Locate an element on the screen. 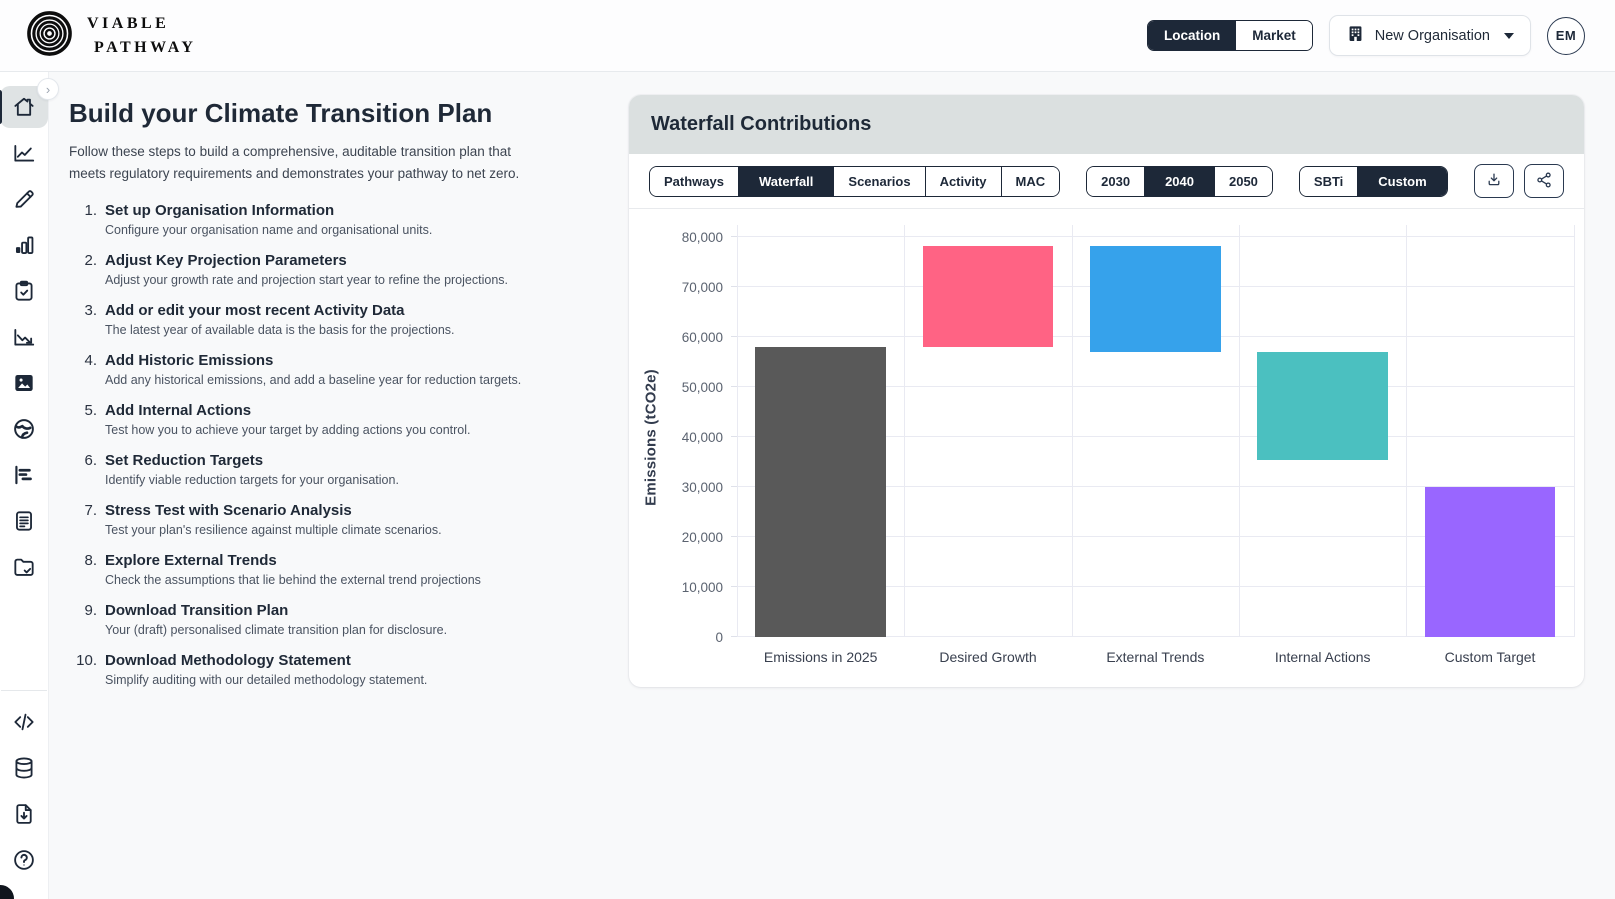  x-category-label: External Trends is located at coordinates (1155, 657).